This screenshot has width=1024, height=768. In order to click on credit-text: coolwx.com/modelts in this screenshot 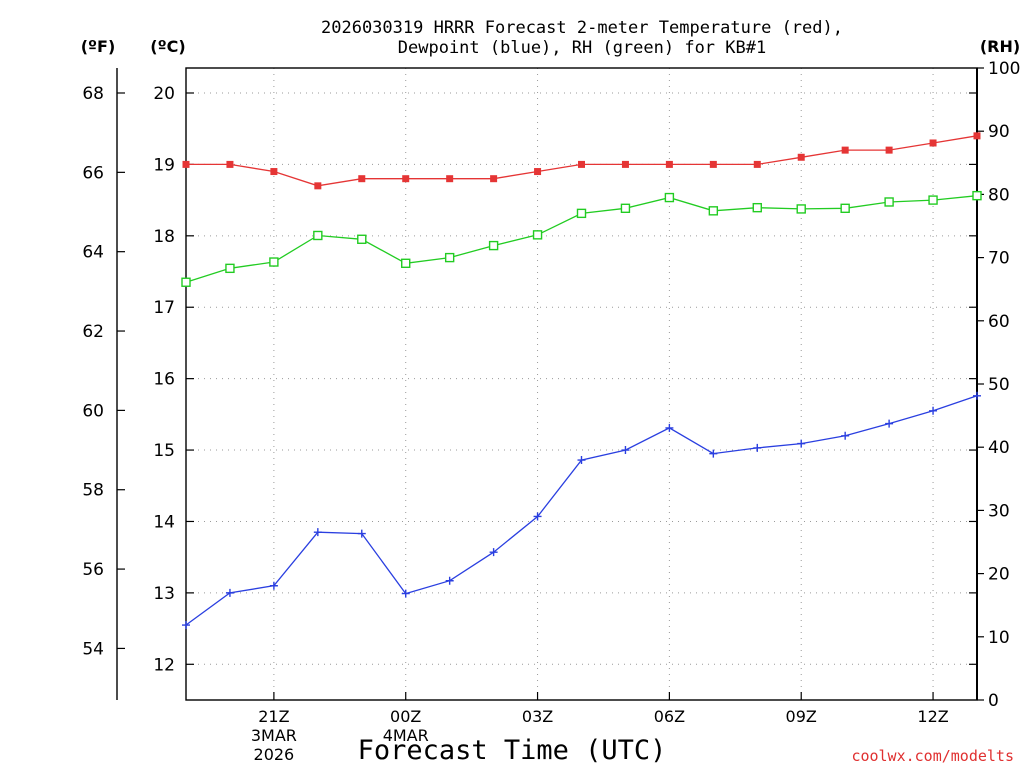, I will do `click(932, 756)`.